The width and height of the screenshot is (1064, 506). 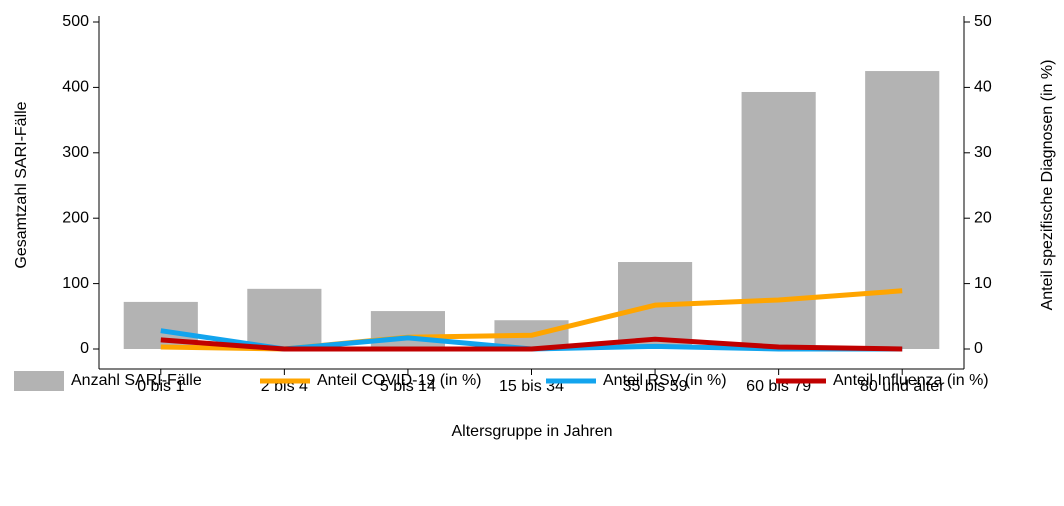 I want to click on y2-tick-label: 40, so click(x=983, y=87).